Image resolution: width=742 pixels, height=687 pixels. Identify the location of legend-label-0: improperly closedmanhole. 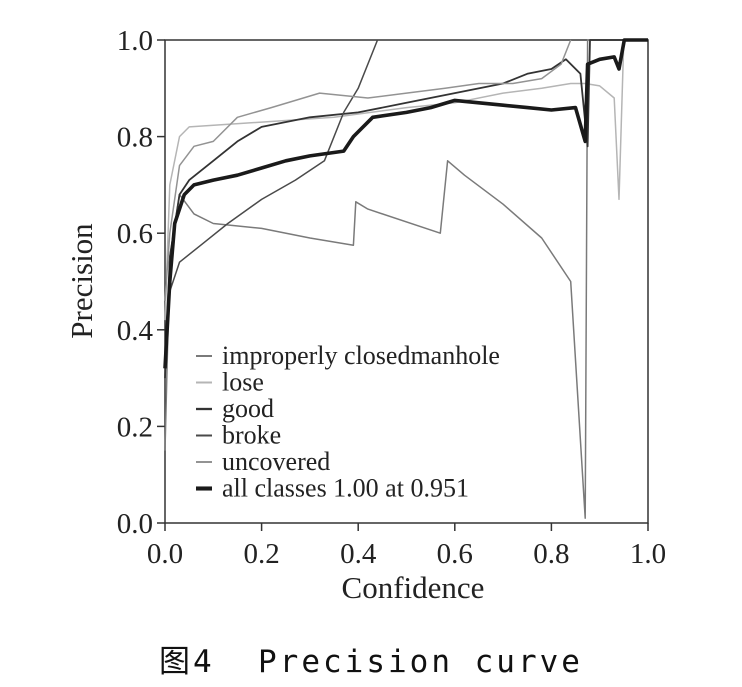
(361, 355).